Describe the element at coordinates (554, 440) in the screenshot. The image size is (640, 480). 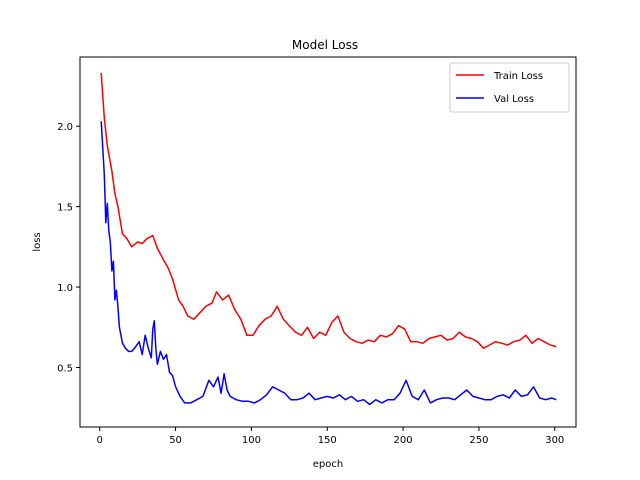
I see `x-tick-label: 300` at that location.